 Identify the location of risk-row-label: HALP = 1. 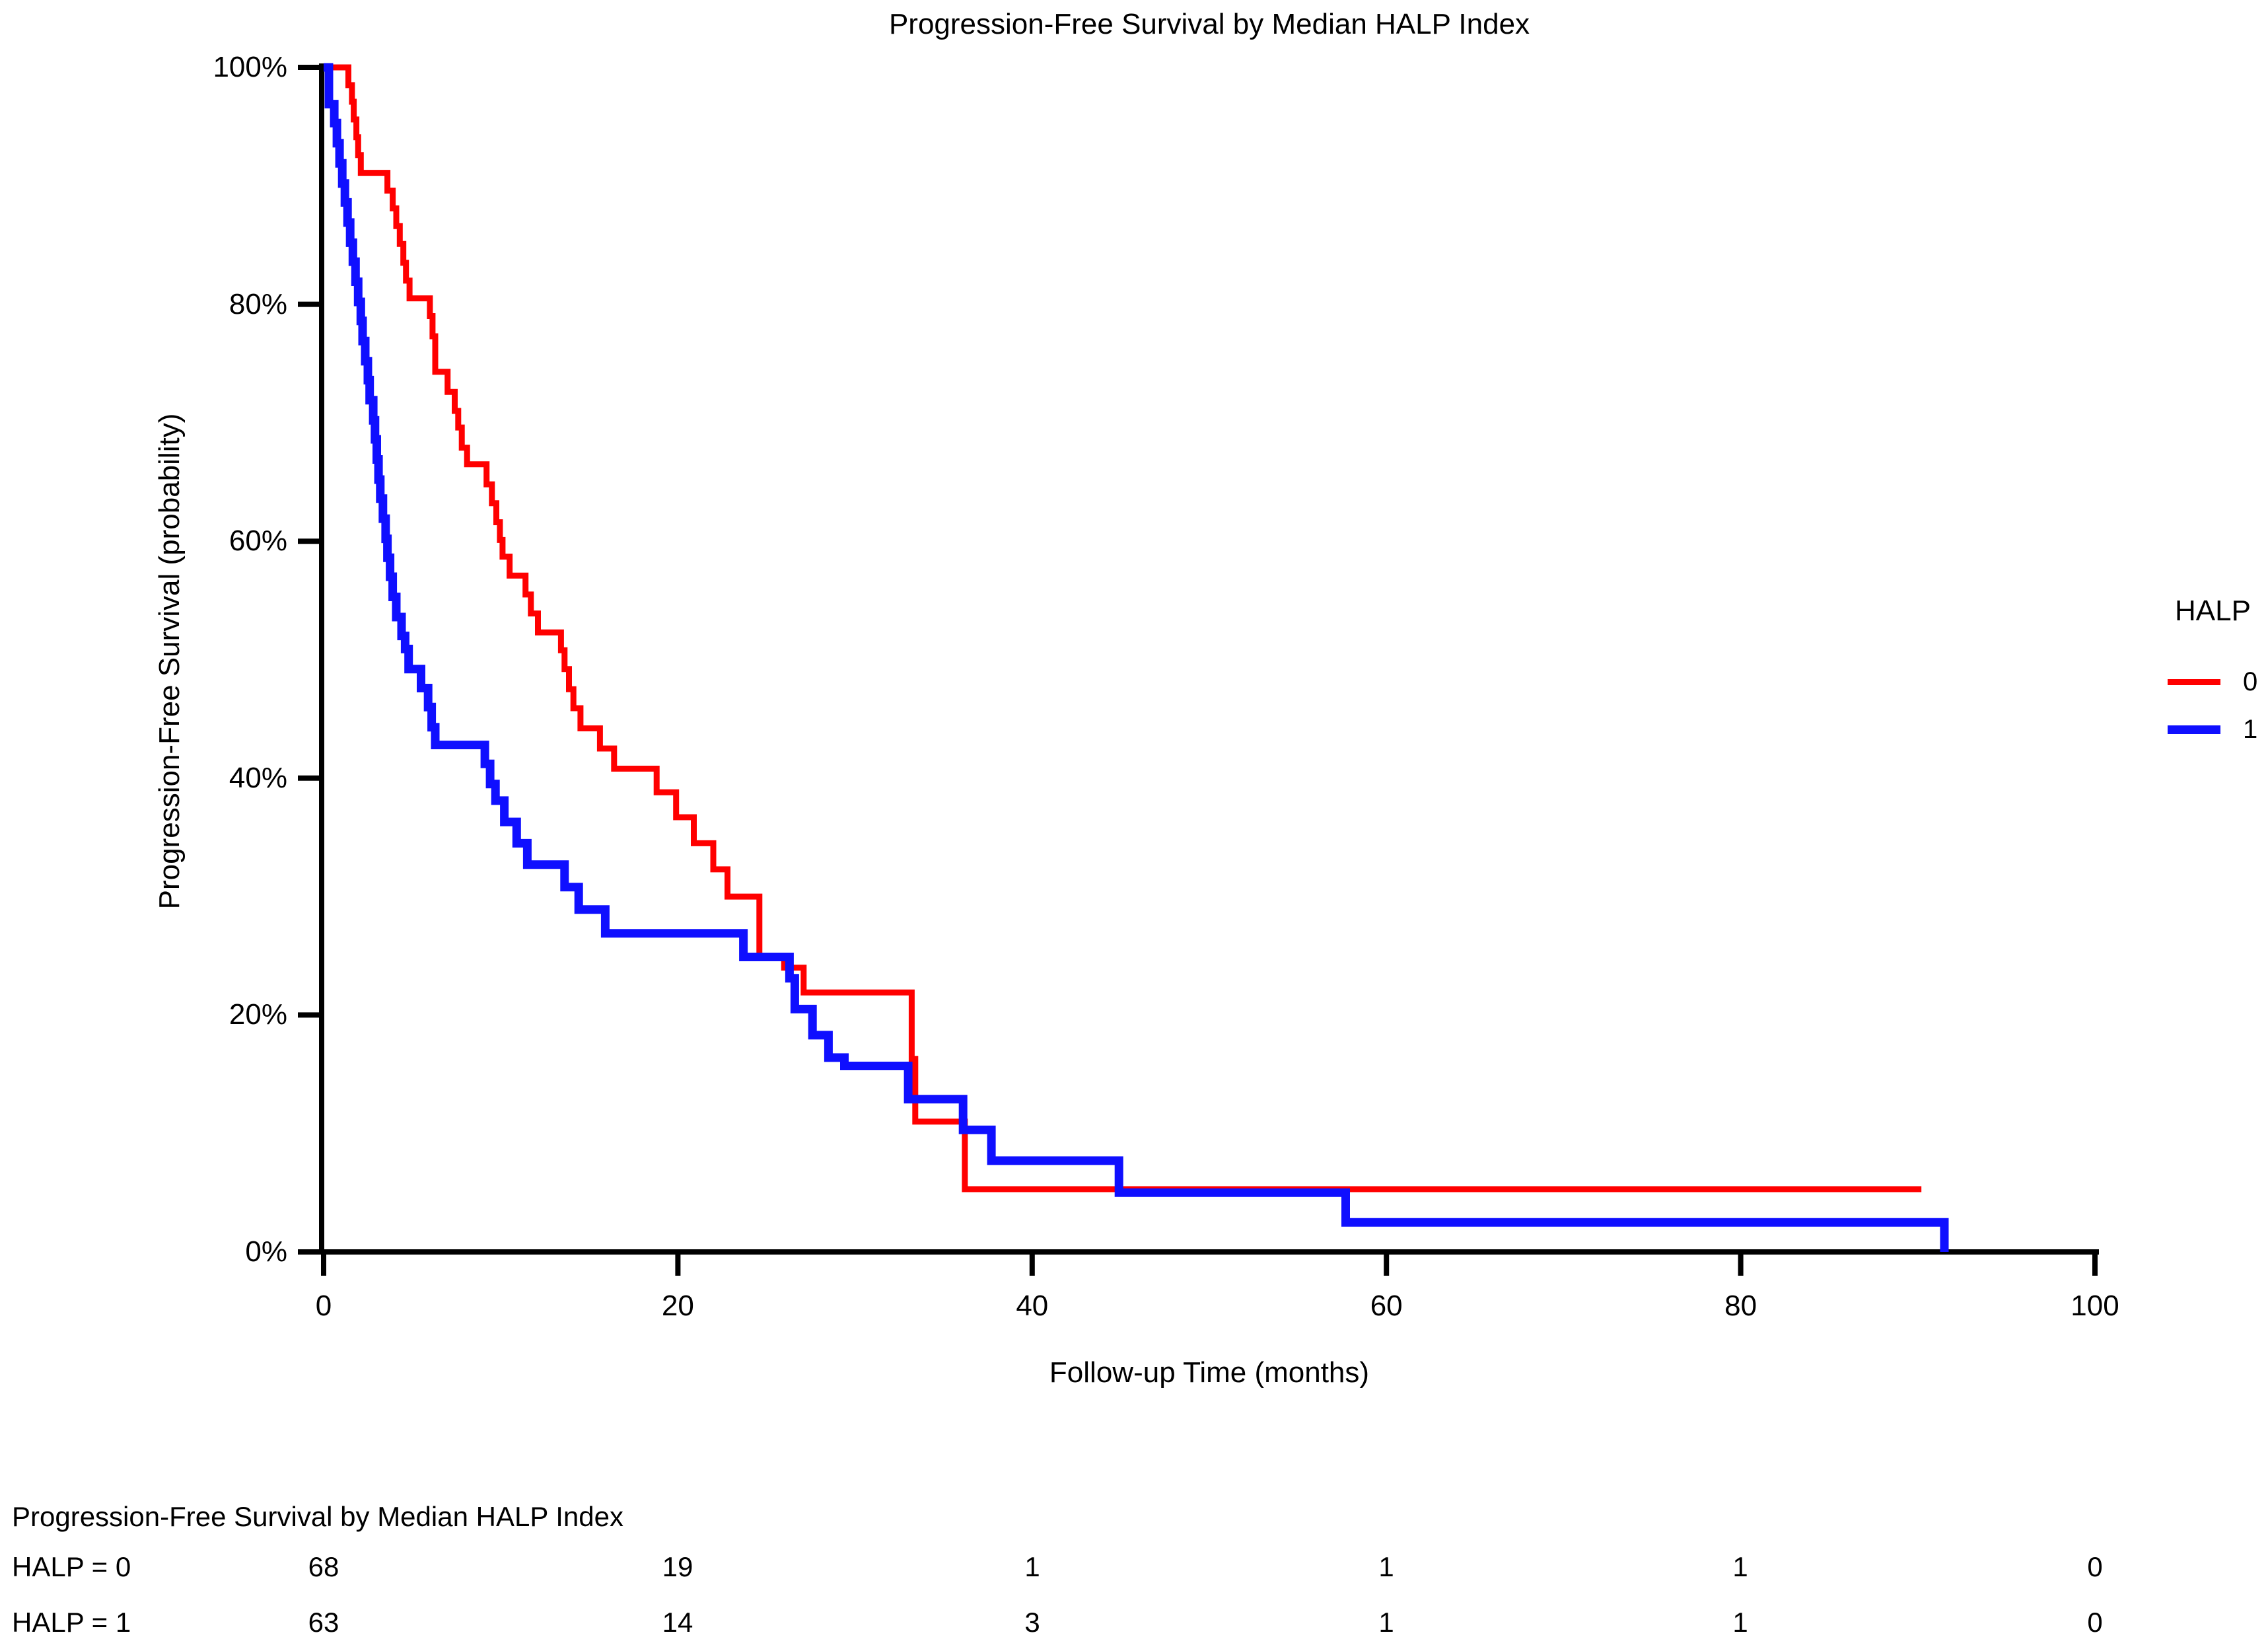
(71, 1622).